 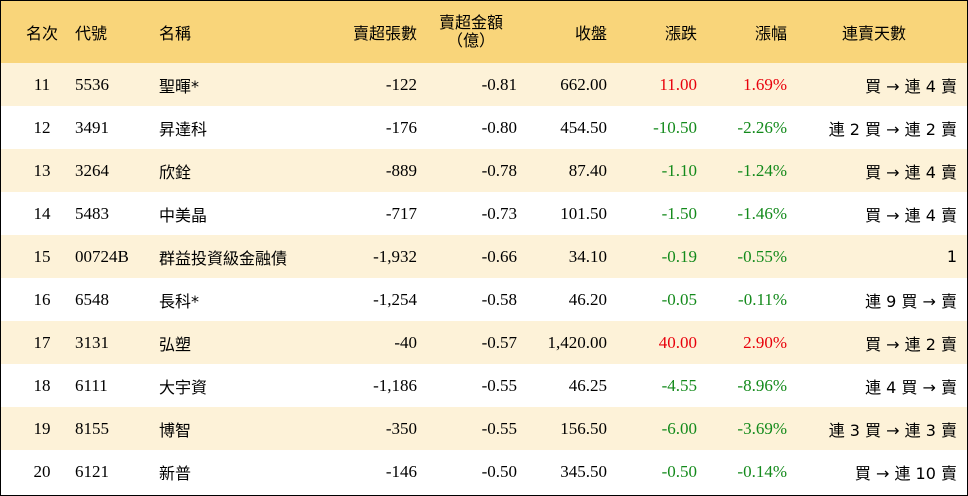 What do you see at coordinates (183, 129) in the screenshot?
I see `name-cell: 昇達科` at bounding box center [183, 129].